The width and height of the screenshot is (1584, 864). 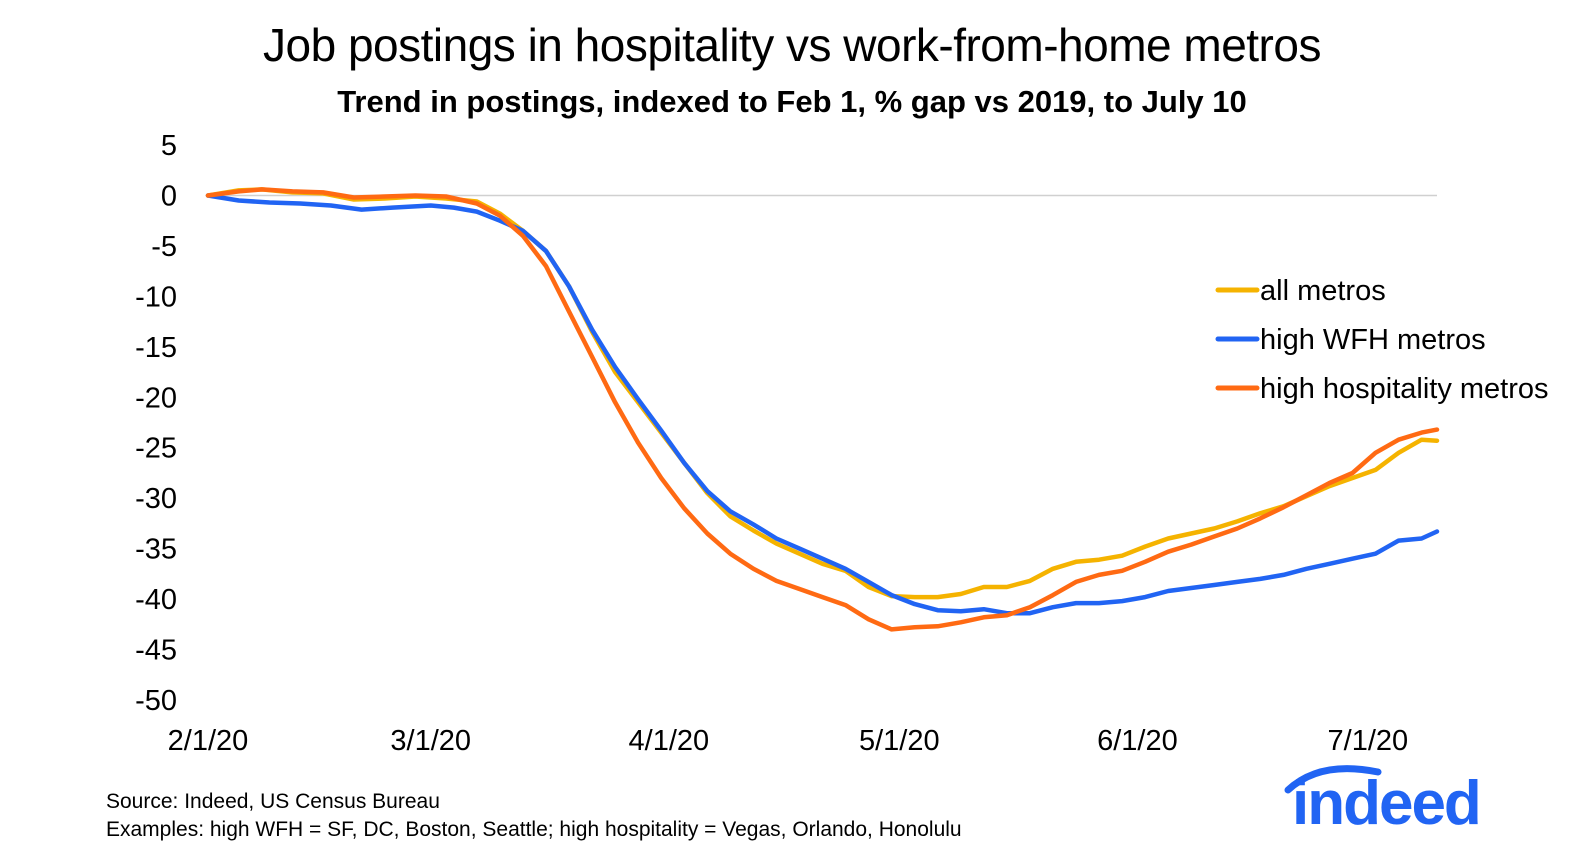 I want to click on source-note: Source: Indeed, US Census Bureau, so click(x=273, y=801).